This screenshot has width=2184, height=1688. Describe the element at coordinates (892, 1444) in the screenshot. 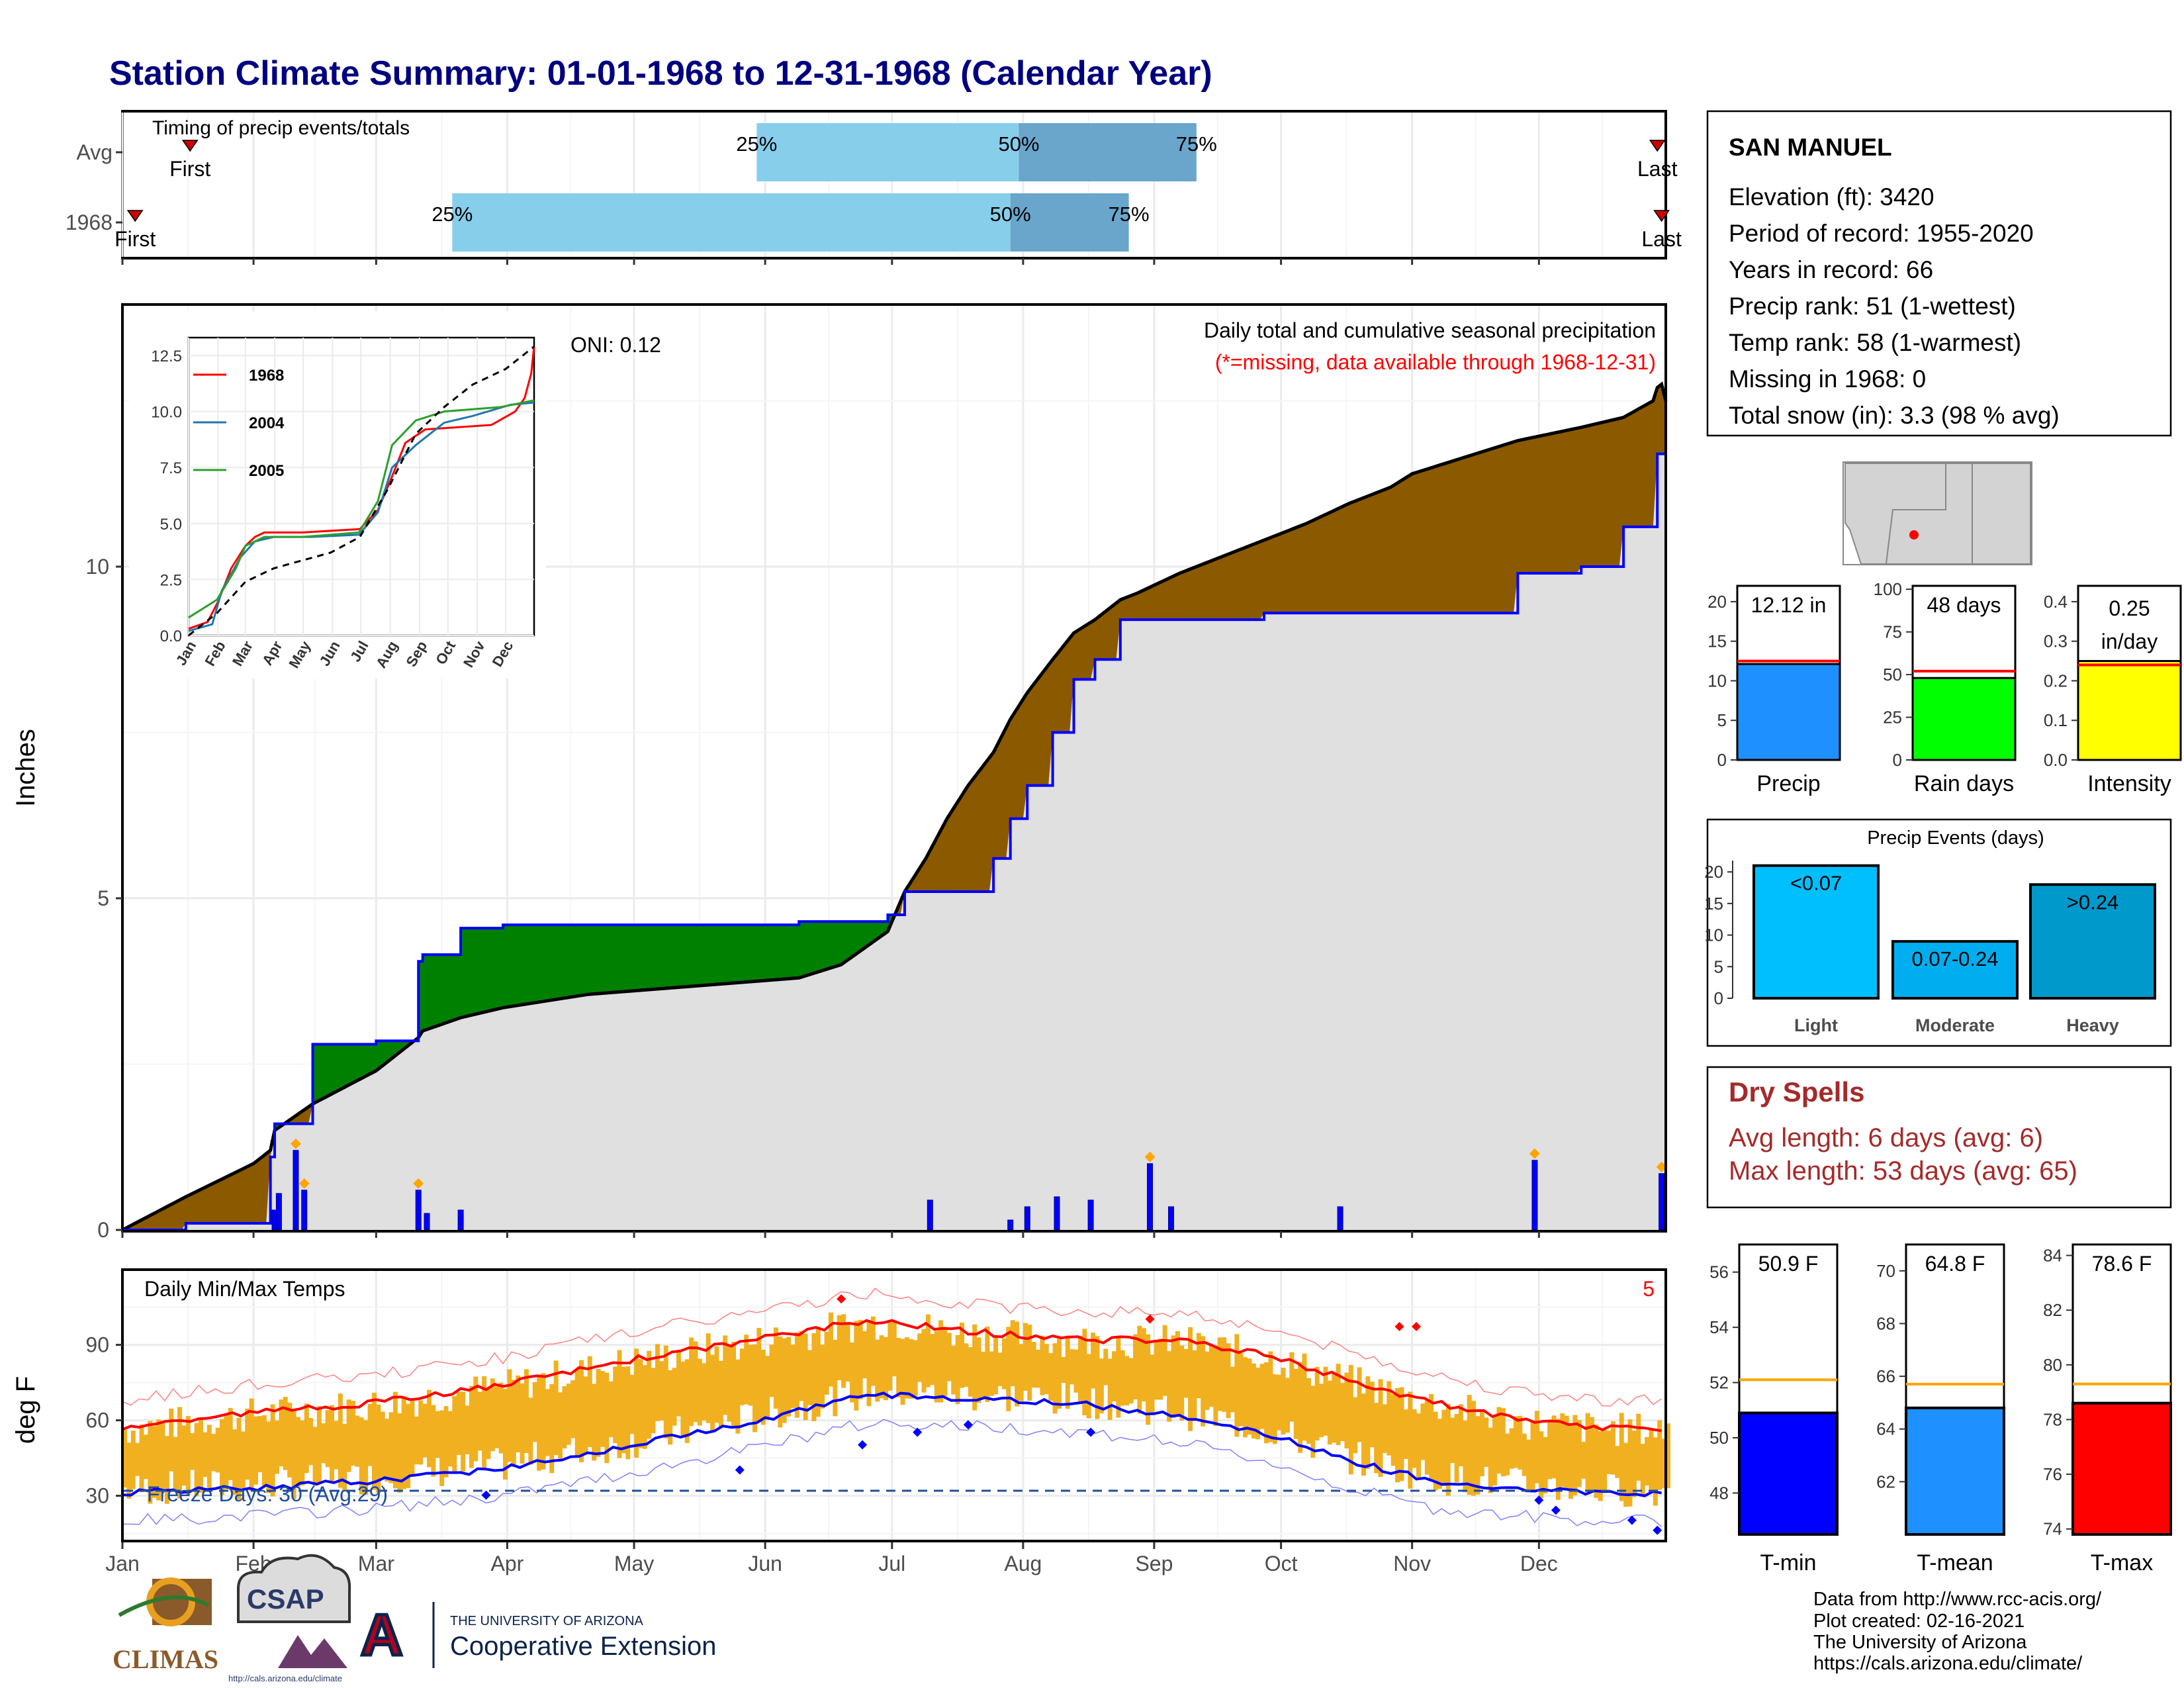

I see `avg-min-temp-line` at that location.